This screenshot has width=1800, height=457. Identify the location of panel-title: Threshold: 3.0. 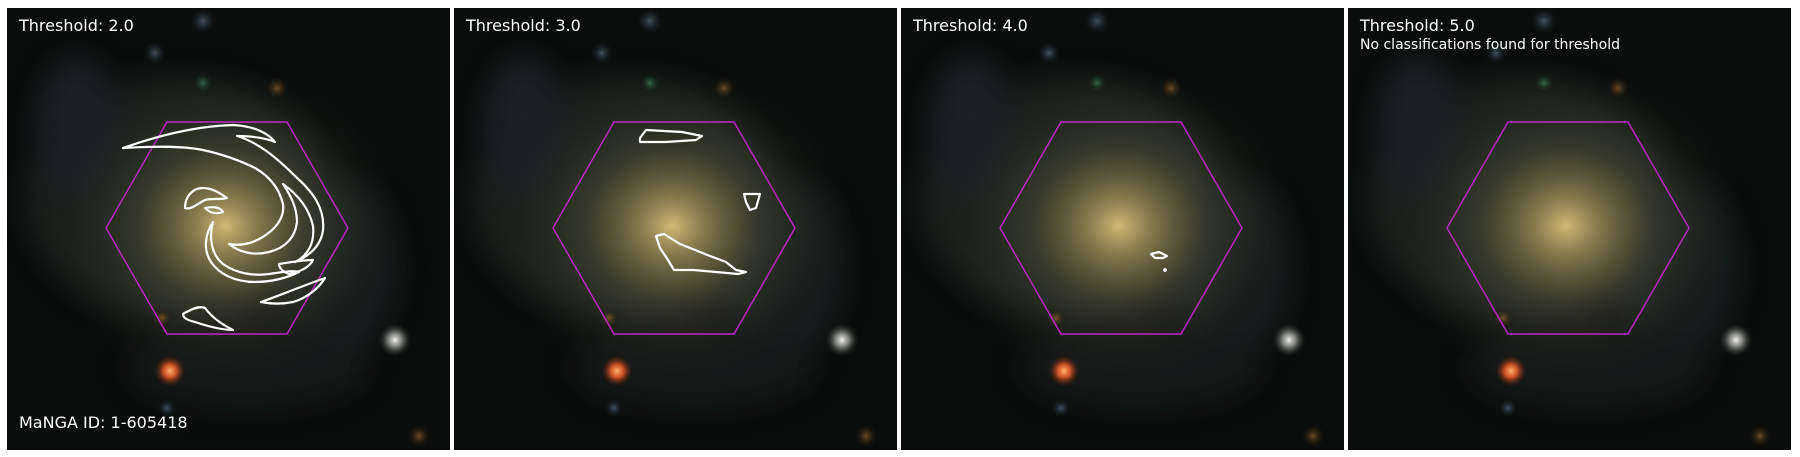
(523, 25).